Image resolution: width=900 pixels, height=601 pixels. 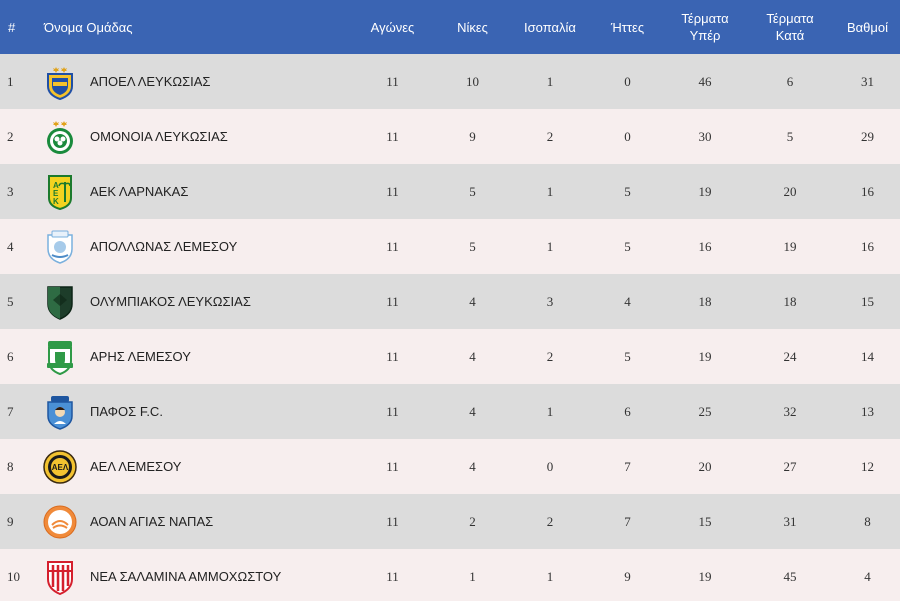 I want to click on team-name: ΝΕΑ ΣΑΛΑΜΙΝΑ ΑΜΜΟΧΩΣΤΟΥ, so click(x=186, y=576).